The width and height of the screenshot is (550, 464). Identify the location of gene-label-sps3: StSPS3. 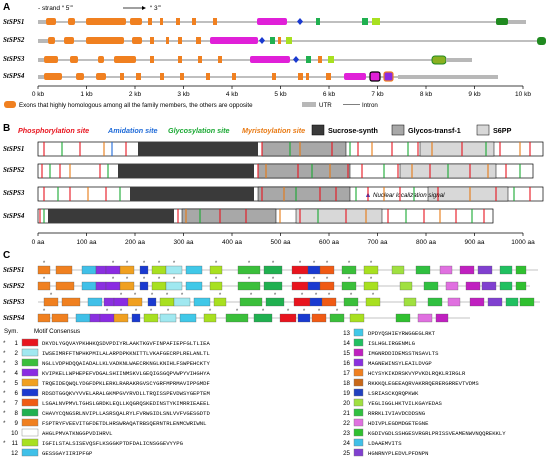
(14, 59).